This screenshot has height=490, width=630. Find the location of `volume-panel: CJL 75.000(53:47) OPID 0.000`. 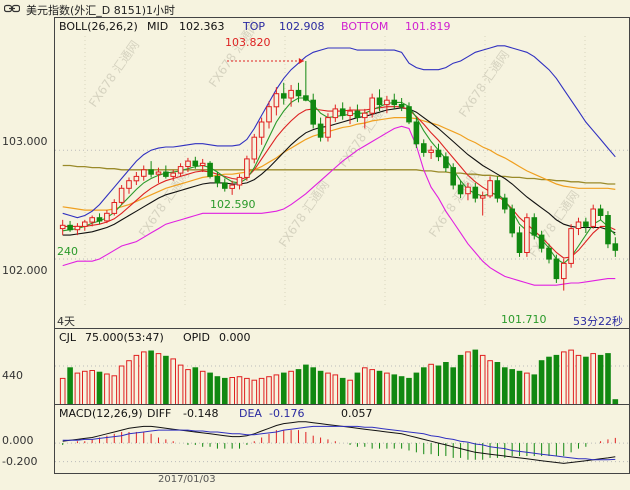

volume-panel: CJL 75.000(53:47) OPID 0.000 is located at coordinates (342, 366).